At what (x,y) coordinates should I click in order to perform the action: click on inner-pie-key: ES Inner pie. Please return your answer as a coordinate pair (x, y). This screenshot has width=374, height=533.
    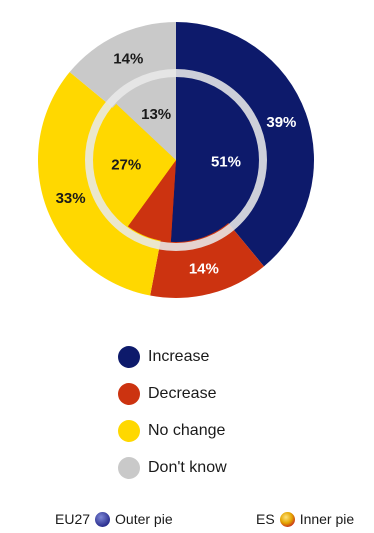
    Looking at the image, I should click on (305, 519).